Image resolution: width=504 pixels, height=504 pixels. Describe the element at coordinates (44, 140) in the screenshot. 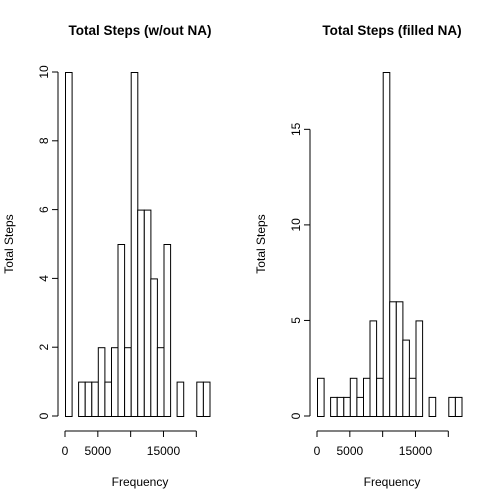

I see `y-tick-label: 8` at that location.